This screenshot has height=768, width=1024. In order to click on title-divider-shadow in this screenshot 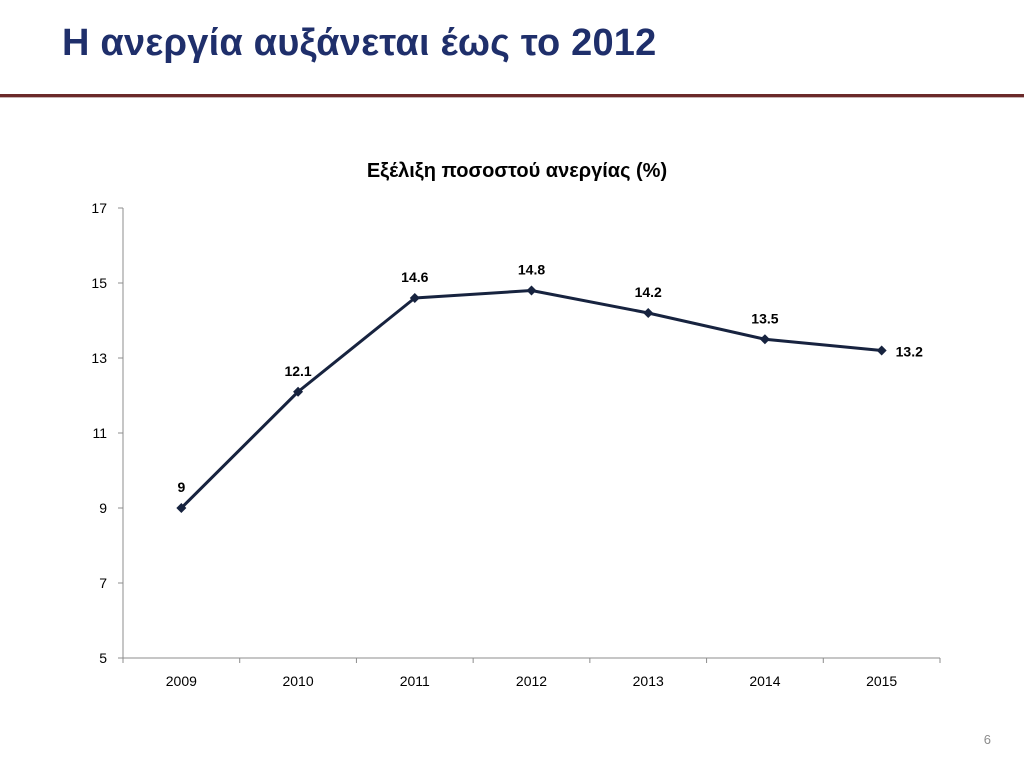, I will do `click(512, 97)`.